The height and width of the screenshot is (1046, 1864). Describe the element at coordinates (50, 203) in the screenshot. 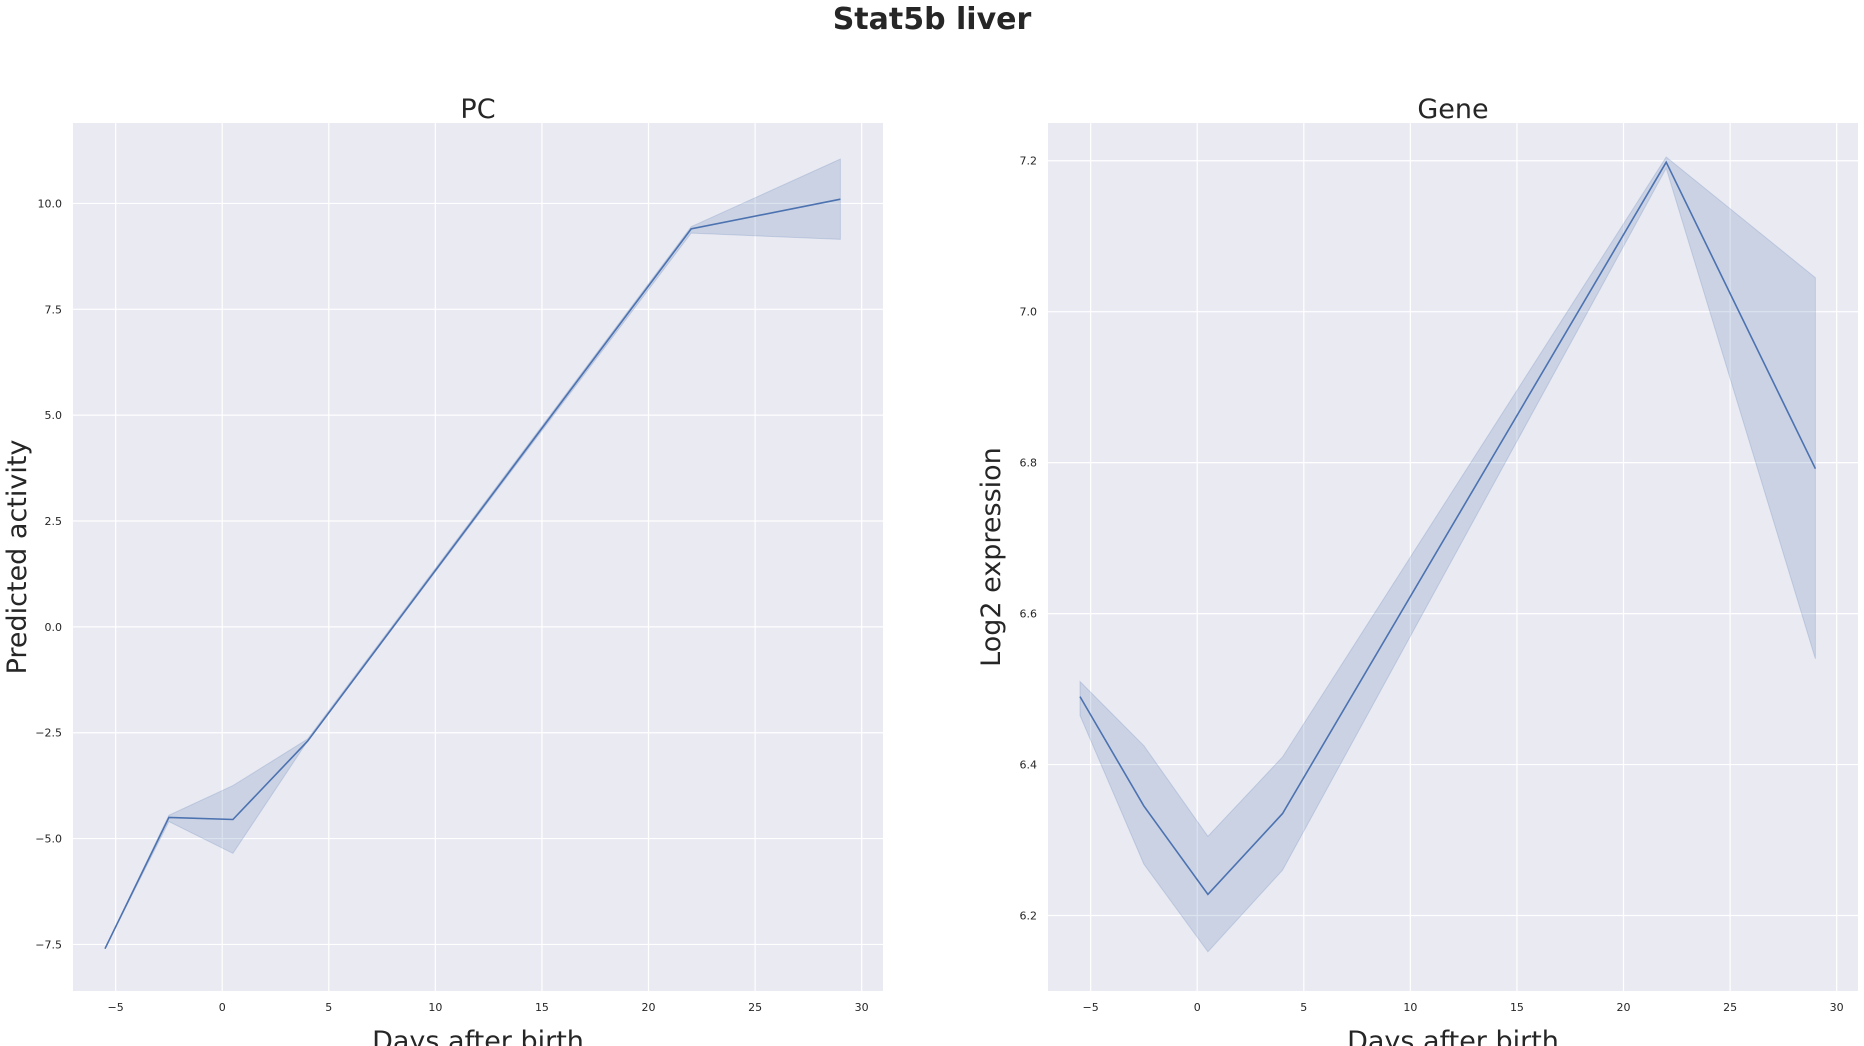

I see `y-tick-label: 10.0` at that location.